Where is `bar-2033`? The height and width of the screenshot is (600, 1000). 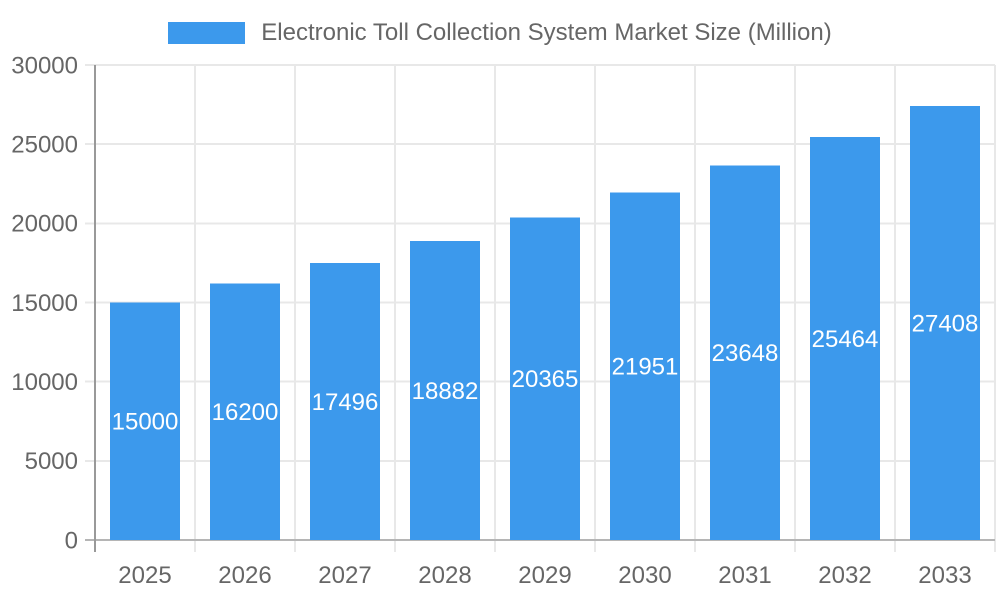 bar-2033 is located at coordinates (945, 323).